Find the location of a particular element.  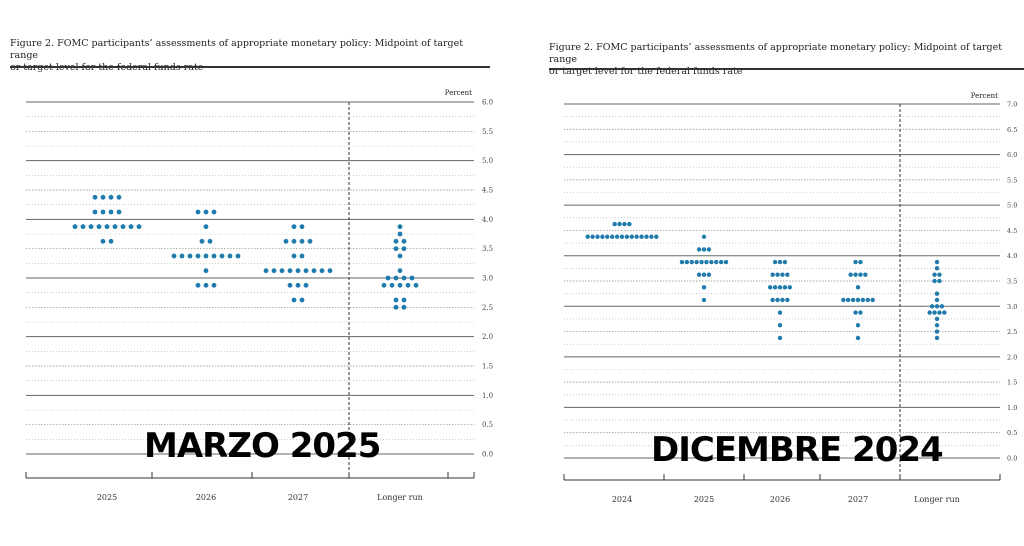

y-tick-label: 3.0 is located at coordinates (487, 279).